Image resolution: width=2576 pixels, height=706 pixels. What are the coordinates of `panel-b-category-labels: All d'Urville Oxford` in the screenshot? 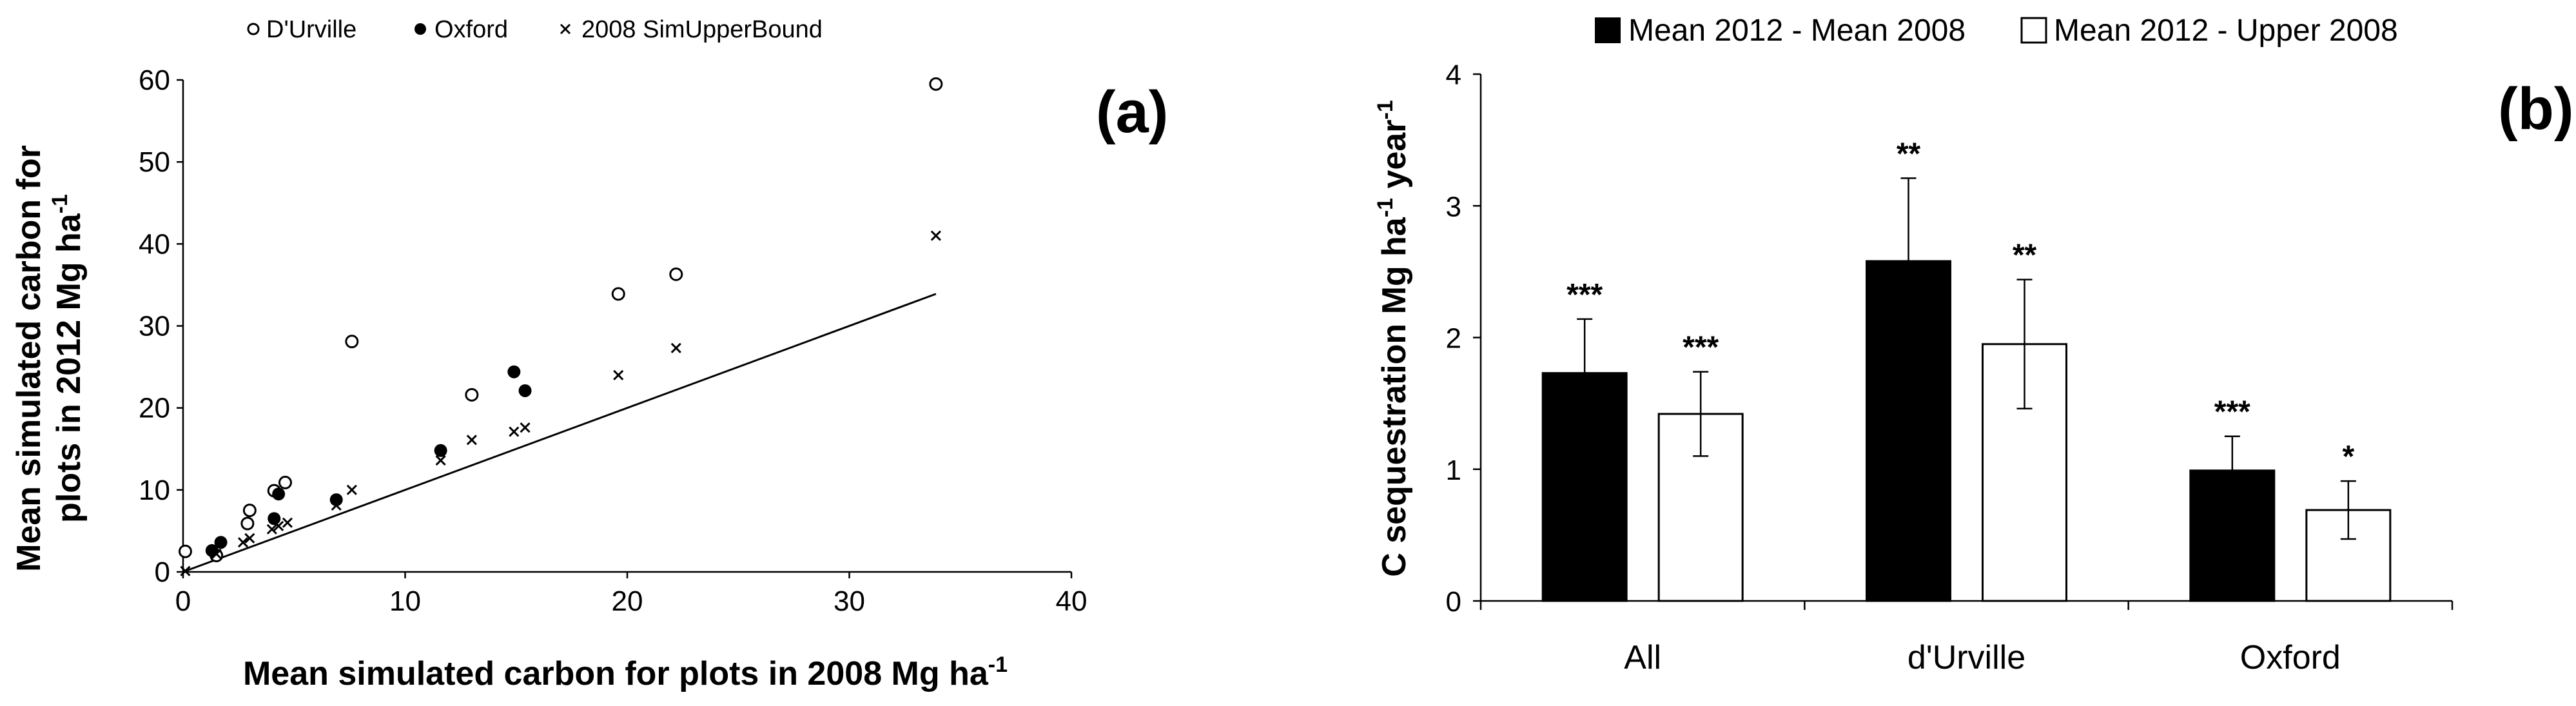 It's located at (1983, 658).